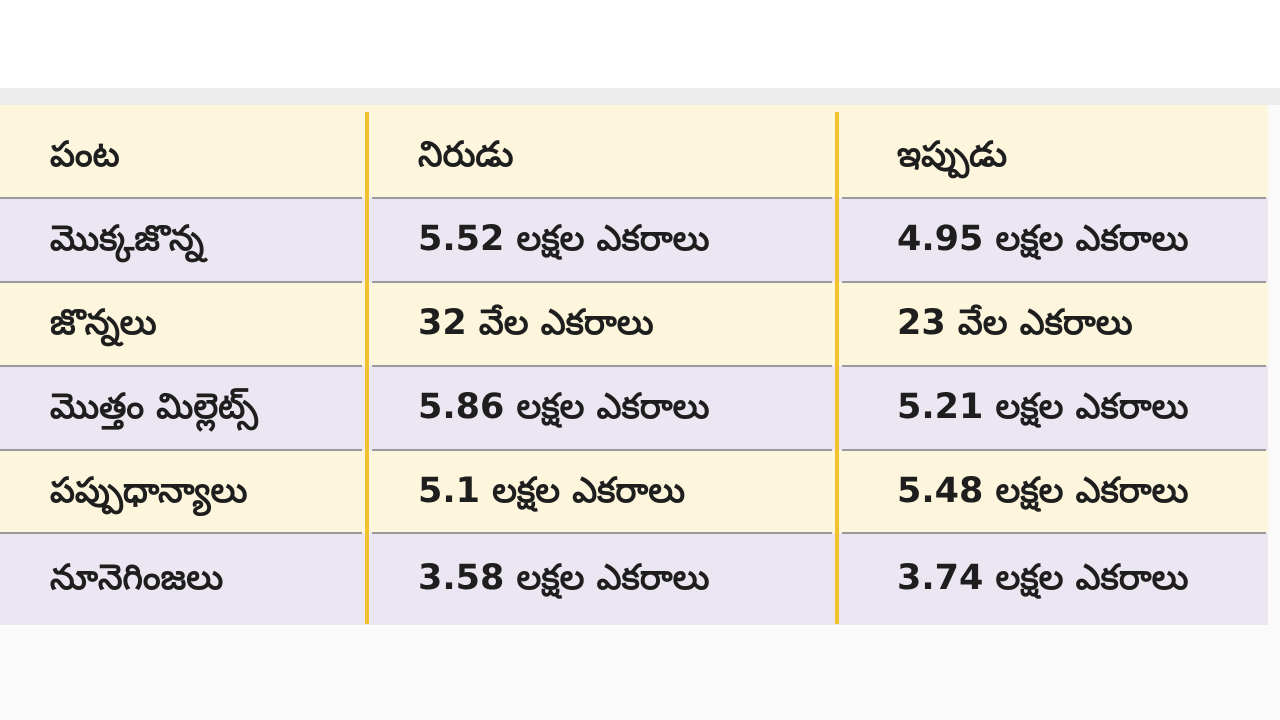 This screenshot has width=1280, height=720. What do you see at coordinates (127, 239) in the screenshot?
I see `table-cell: మొక్కజొన్న` at bounding box center [127, 239].